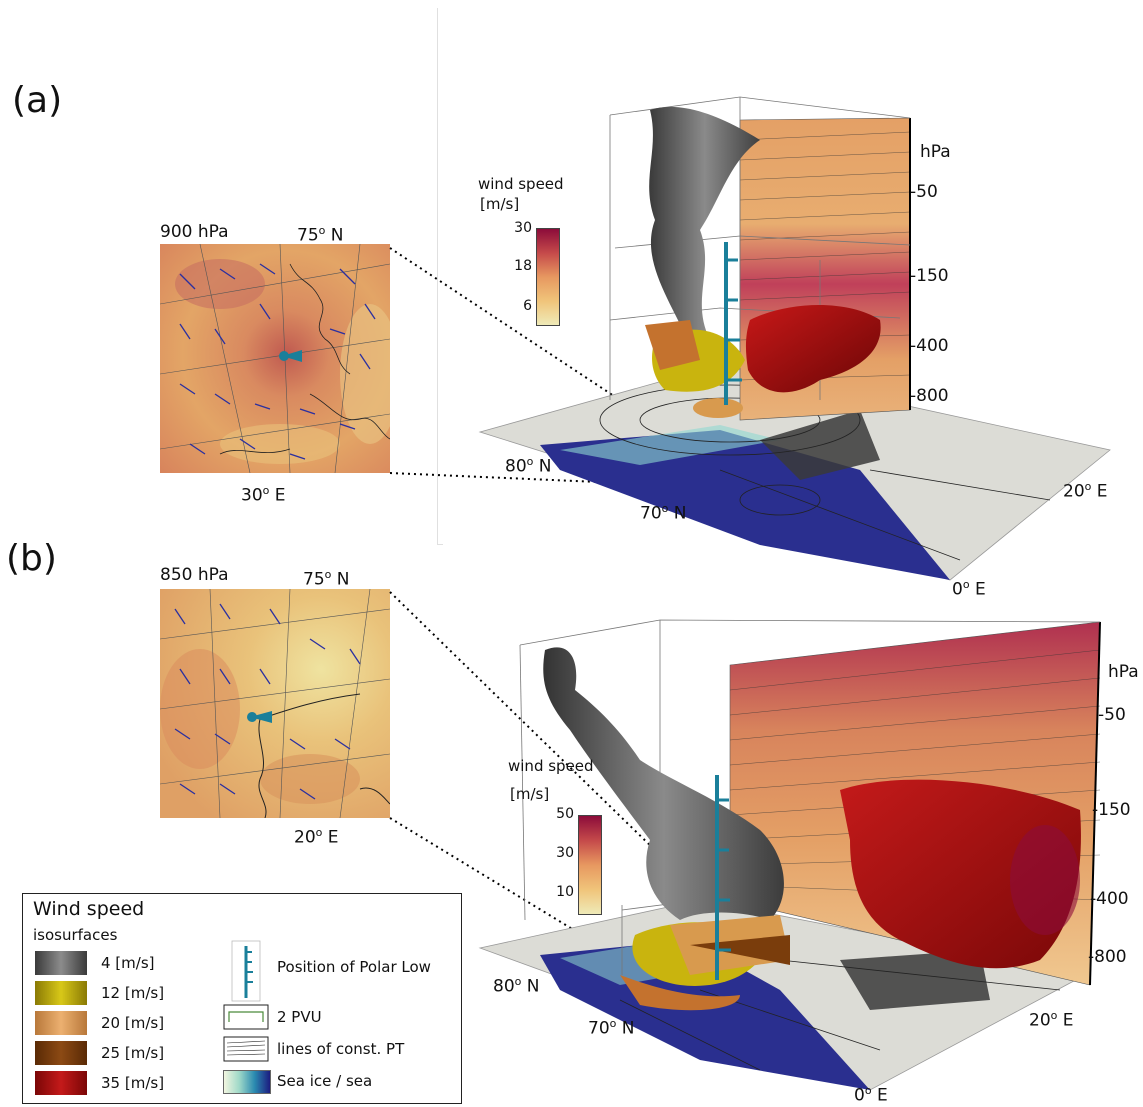 The height and width of the screenshot is (1107, 1143). What do you see at coordinates (521, 184) in the screenshot?
I see `colorbar-a-title-1: wind speed` at bounding box center [521, 184].